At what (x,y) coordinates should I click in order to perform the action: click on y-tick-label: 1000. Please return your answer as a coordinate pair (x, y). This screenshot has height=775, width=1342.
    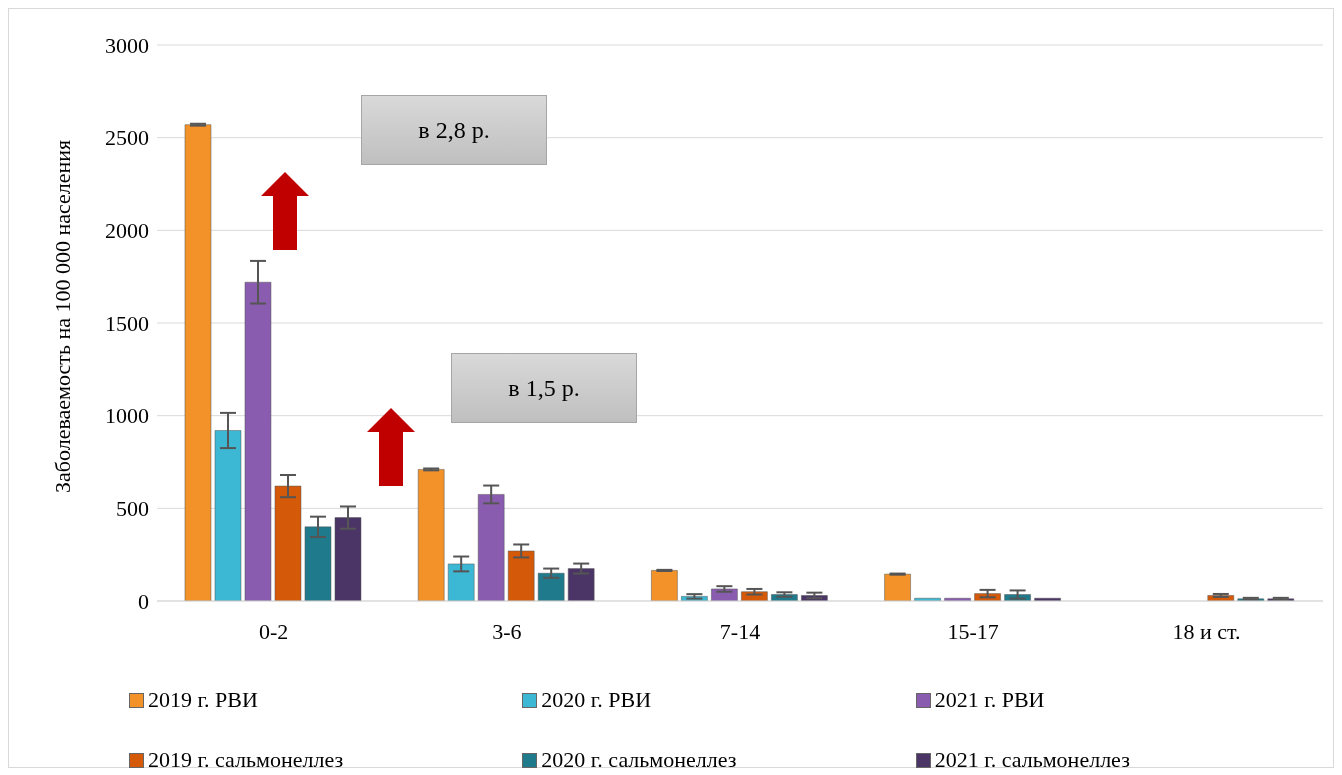
    Looking at the image, I should click on (127, 416).